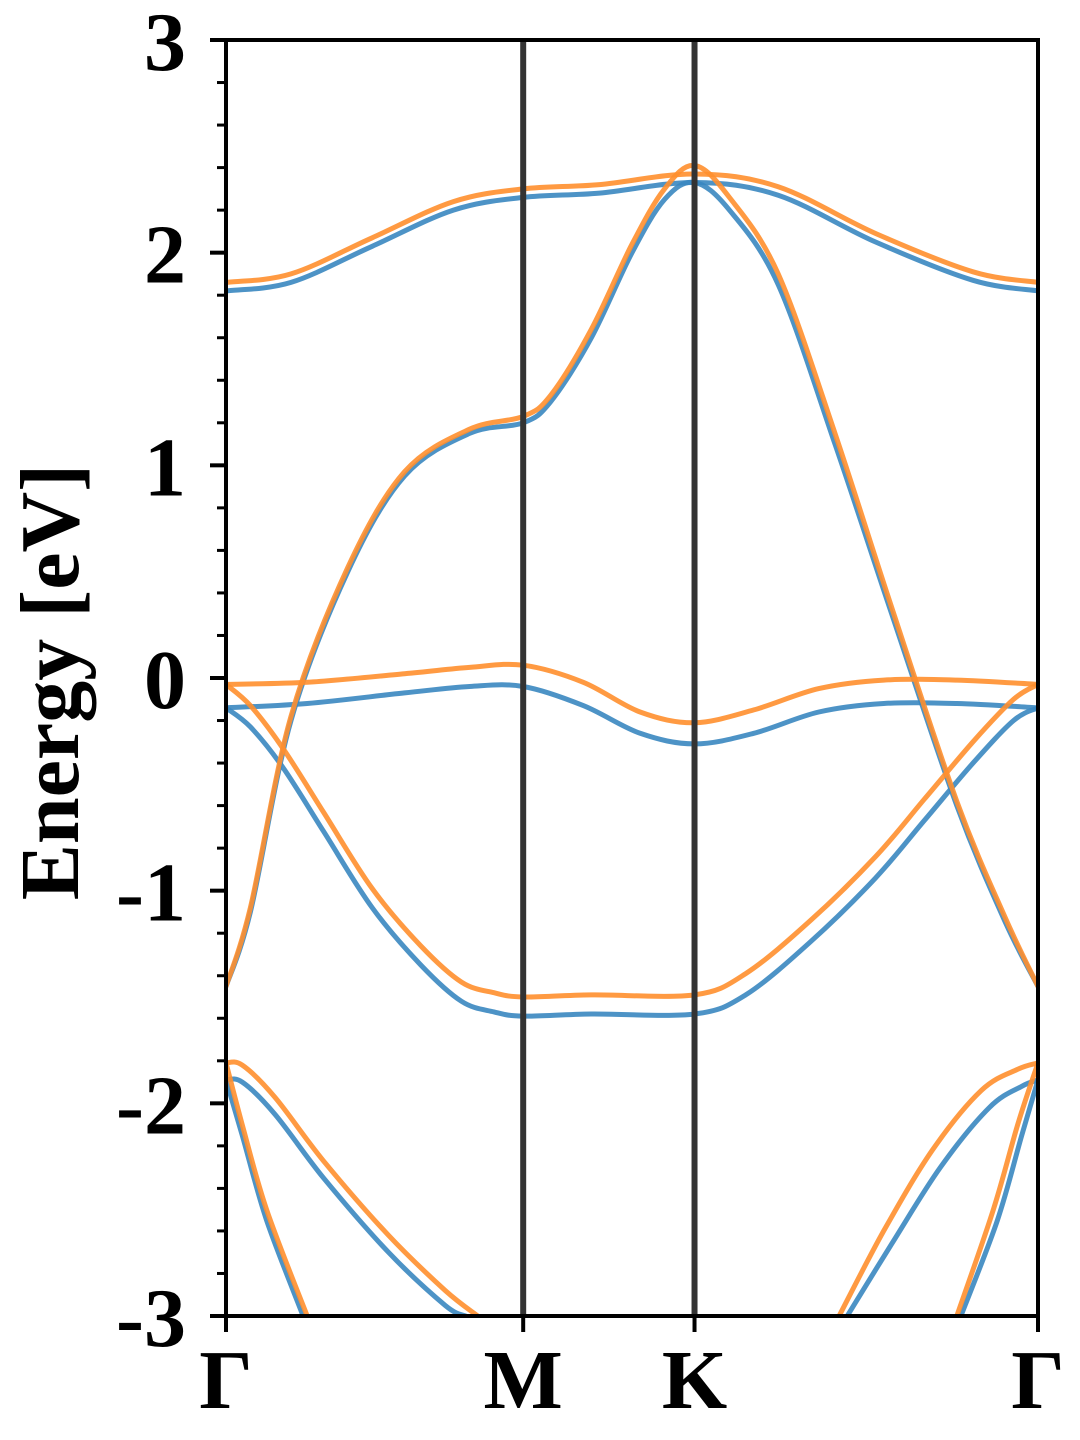 This screenshot has height=1440, width=1080. I want to click on y-tick-label: -1, so click(151, 893).